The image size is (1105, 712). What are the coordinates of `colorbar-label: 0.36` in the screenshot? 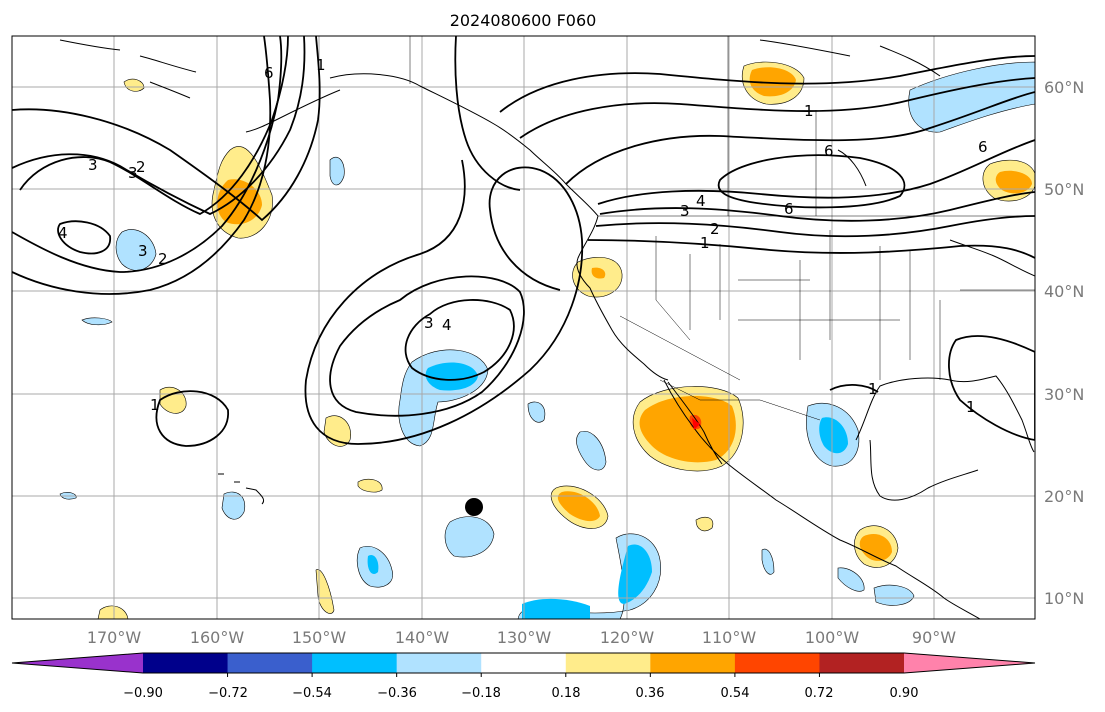 It's located at (650, 693).